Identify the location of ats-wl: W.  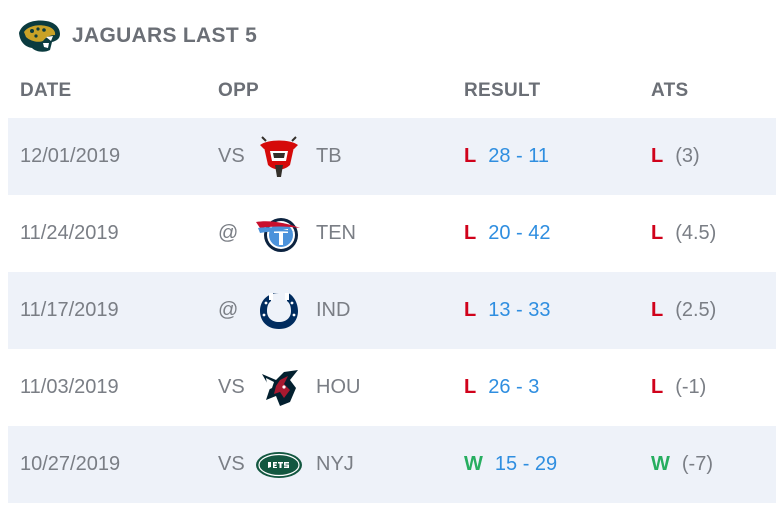
(660, 464).